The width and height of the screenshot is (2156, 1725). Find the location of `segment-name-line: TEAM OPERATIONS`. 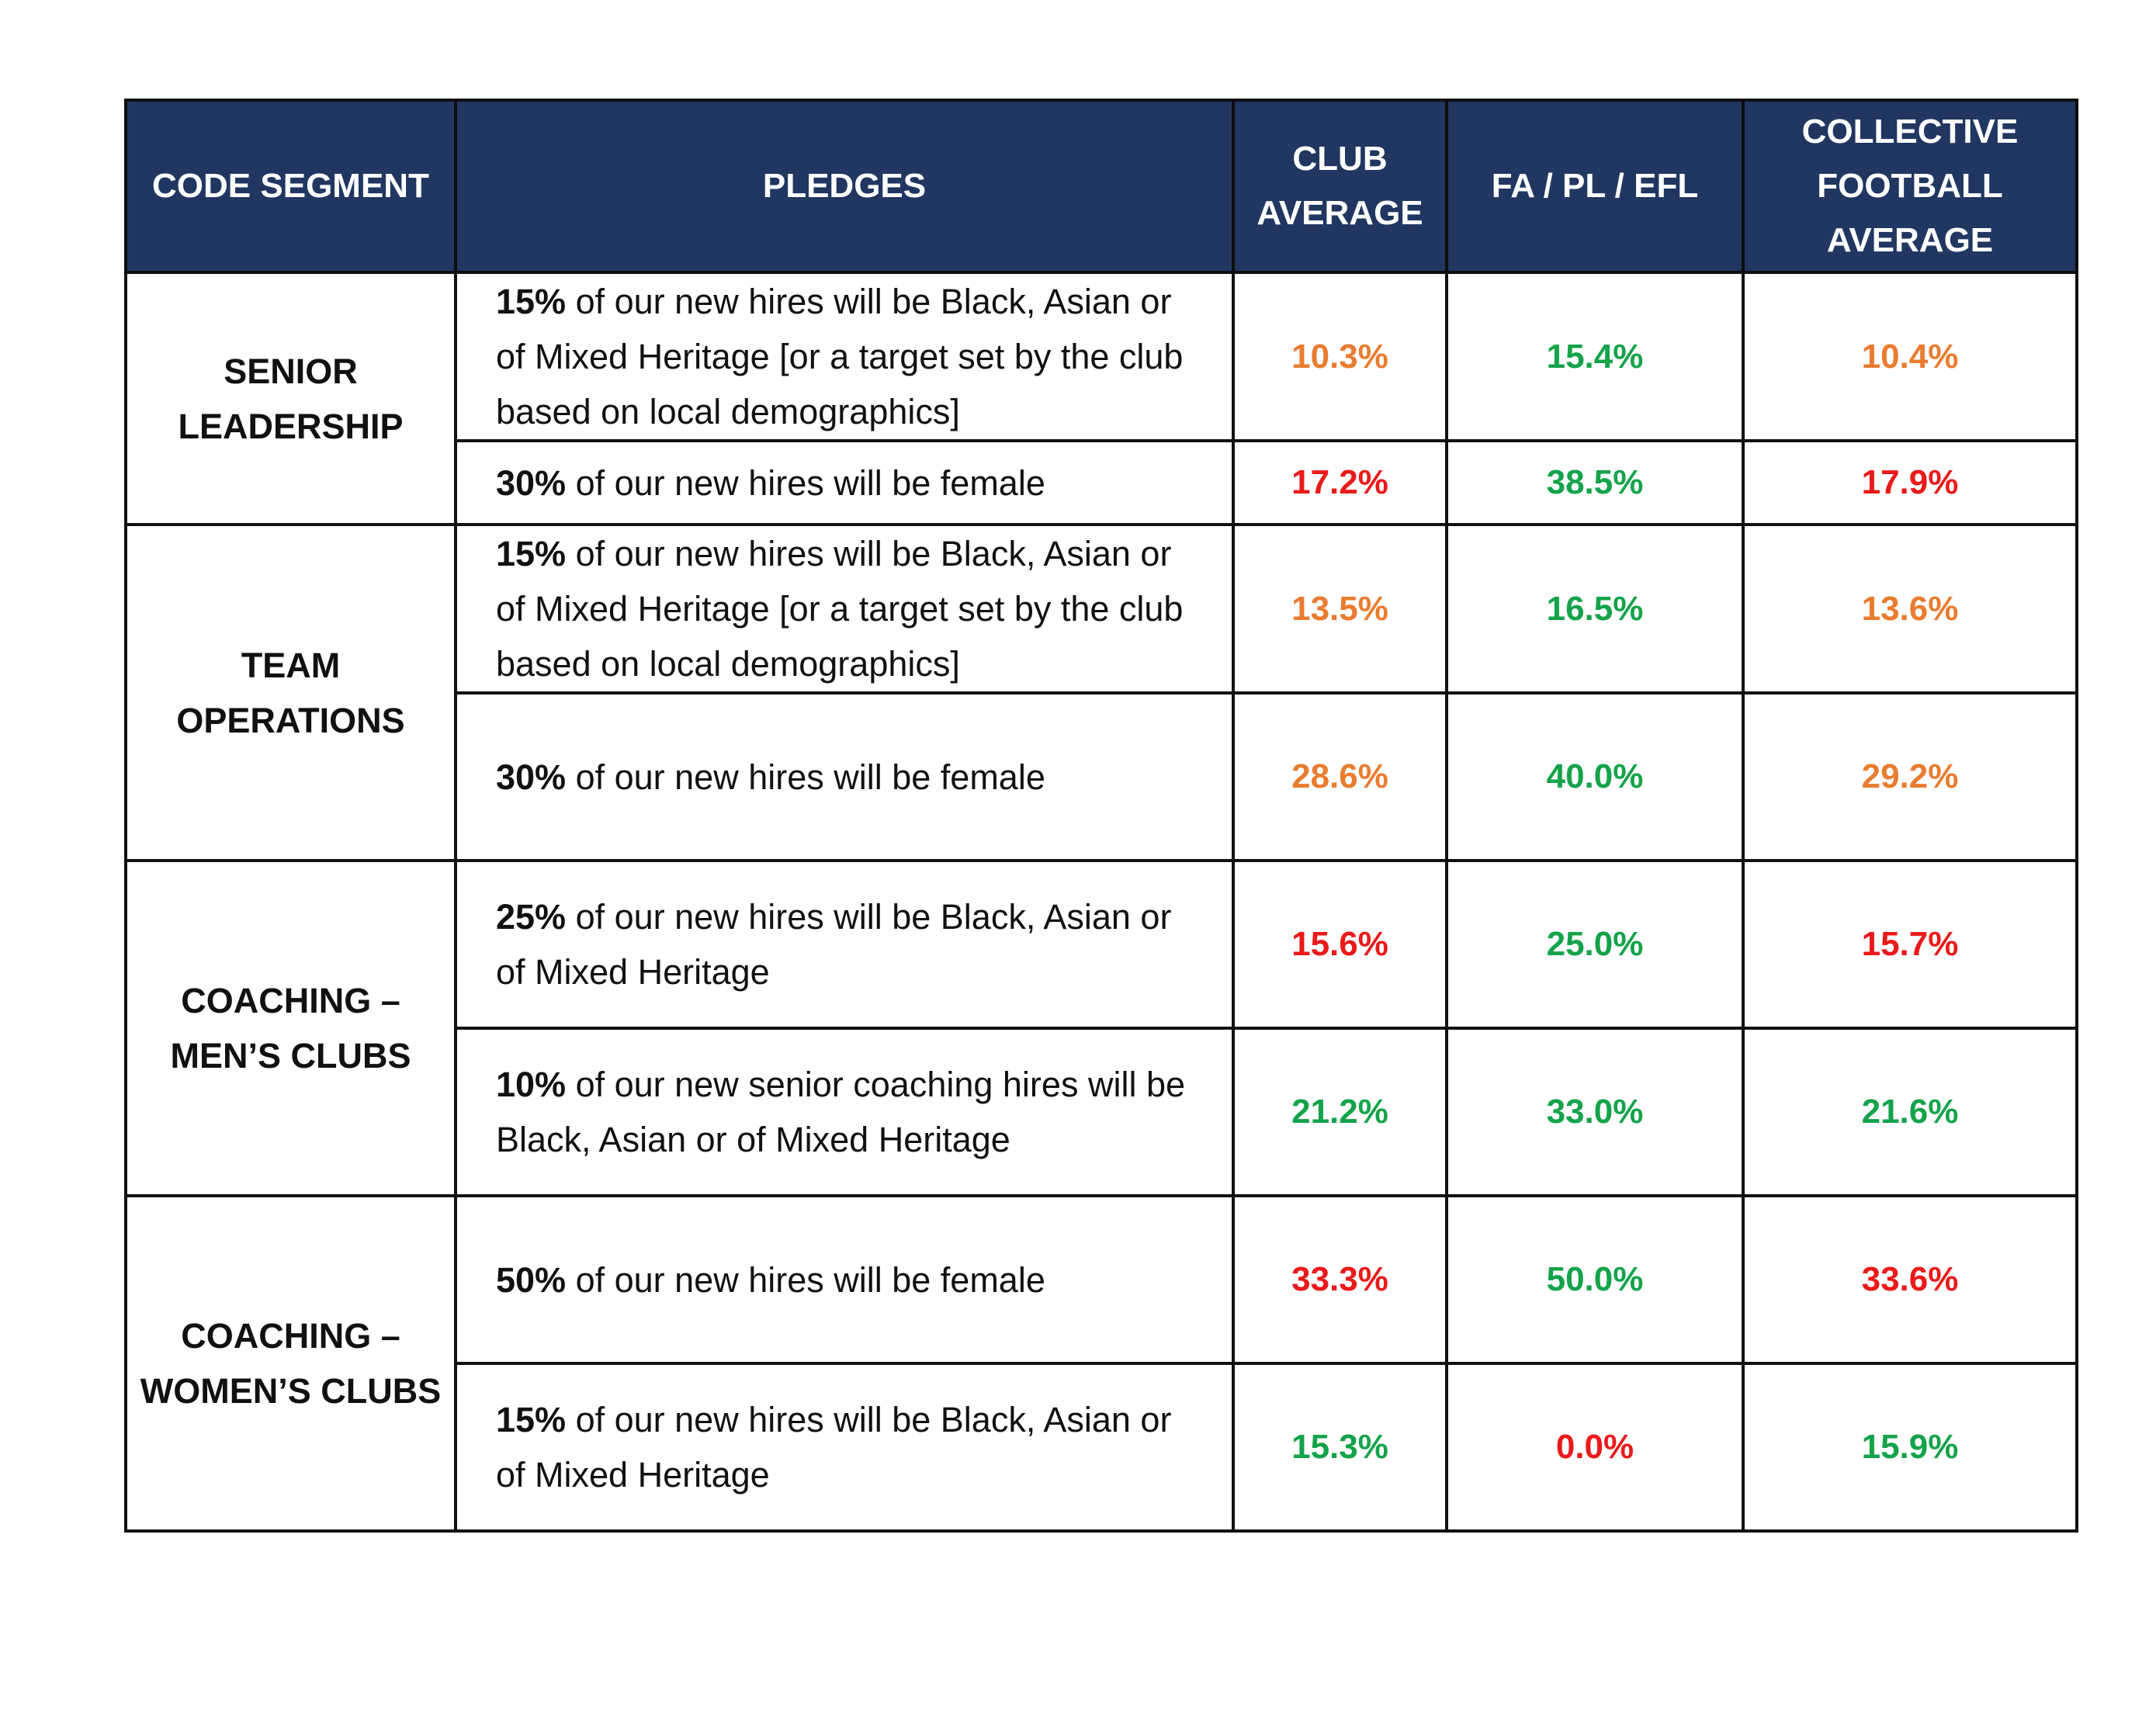

segment-name-line: TEAM OPERATIONS is located at coordinates (290, 692).